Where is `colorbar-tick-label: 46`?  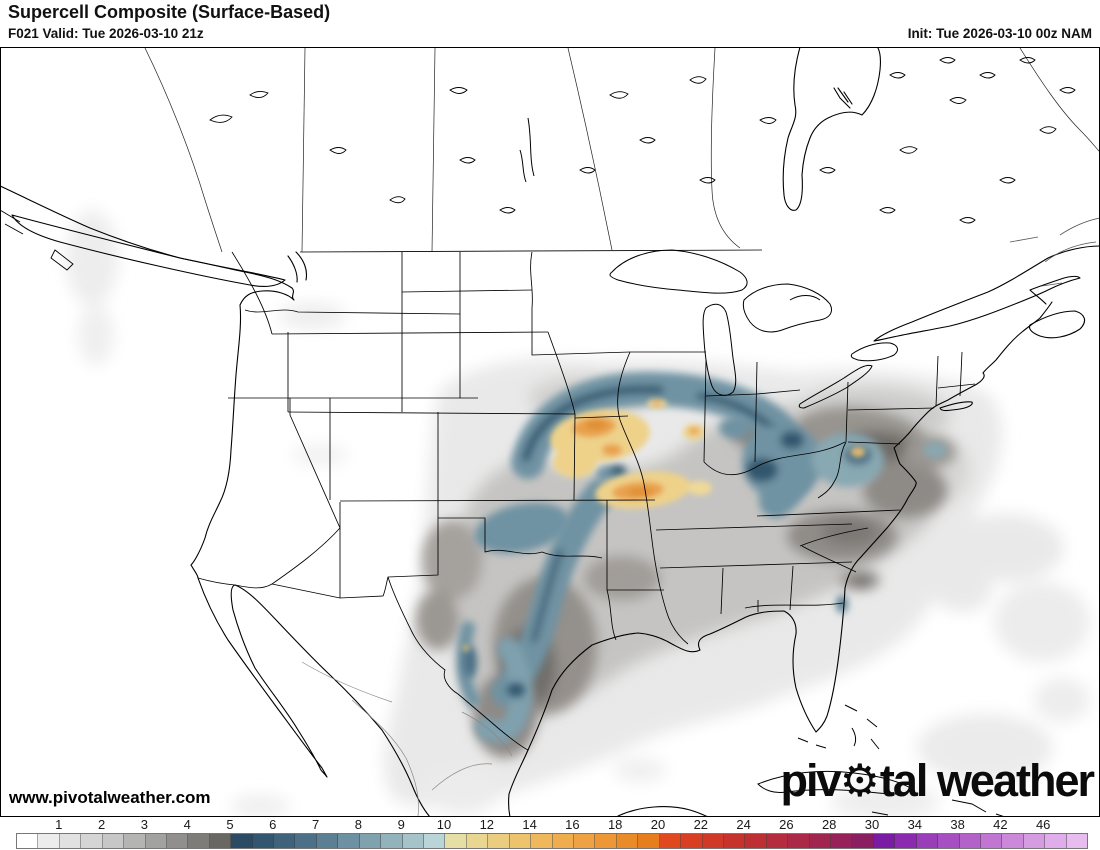 colorbar-tick-label: 46 is located at coordinates (1043, 824).